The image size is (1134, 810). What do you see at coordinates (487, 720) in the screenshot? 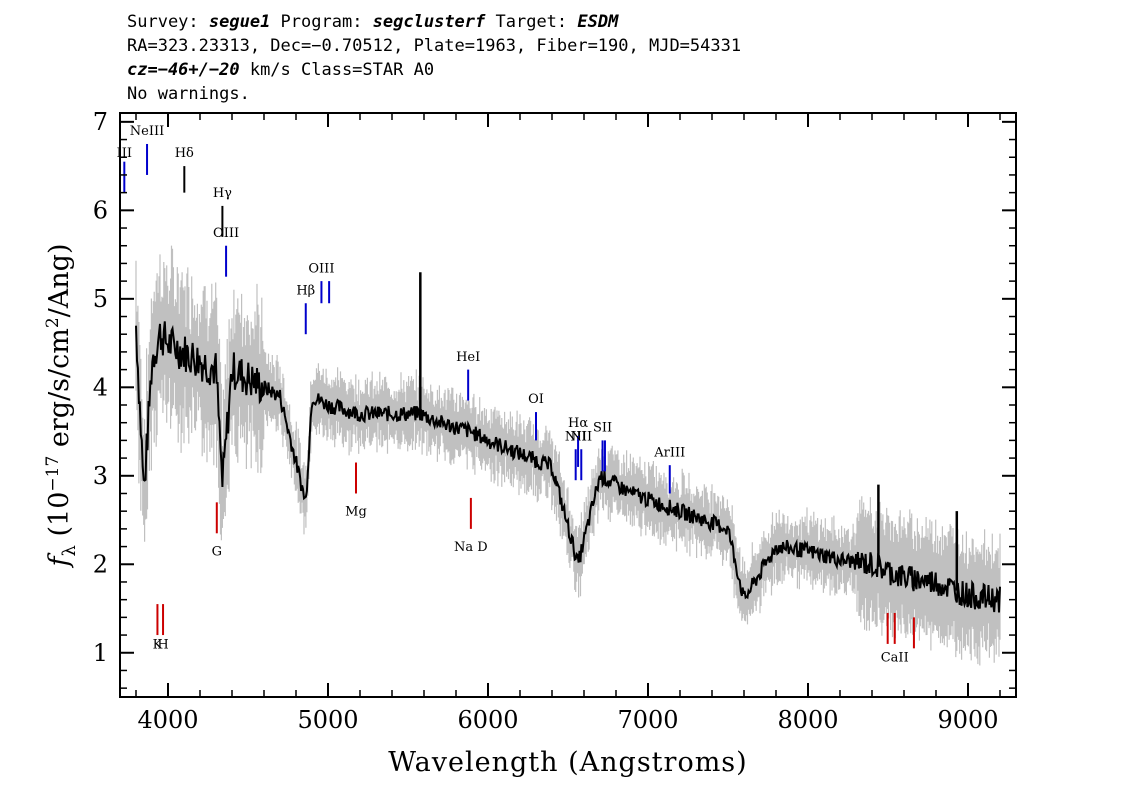
I see `x-tick-label: 6000` at bounding box center [487, 720].